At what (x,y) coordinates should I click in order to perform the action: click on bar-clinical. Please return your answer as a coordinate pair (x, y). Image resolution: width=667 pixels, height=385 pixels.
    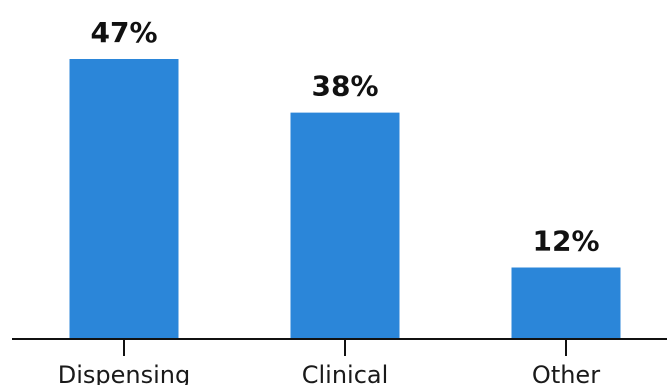
    Looking at the image, I should click on (345, 225).